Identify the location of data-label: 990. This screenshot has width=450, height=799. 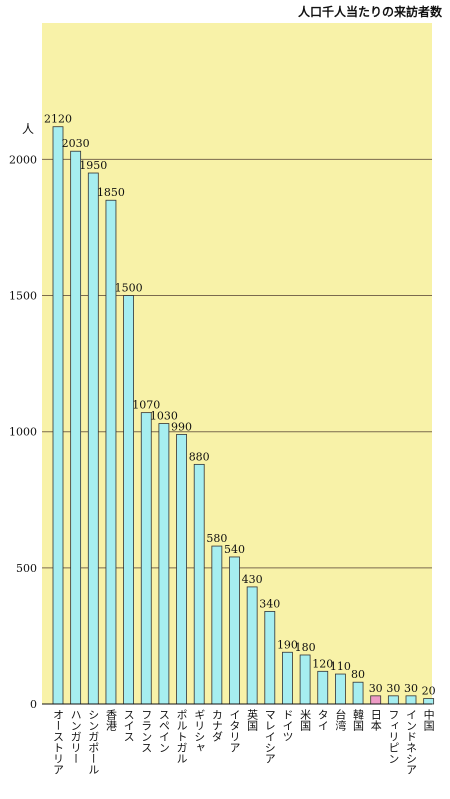
(181, 426).